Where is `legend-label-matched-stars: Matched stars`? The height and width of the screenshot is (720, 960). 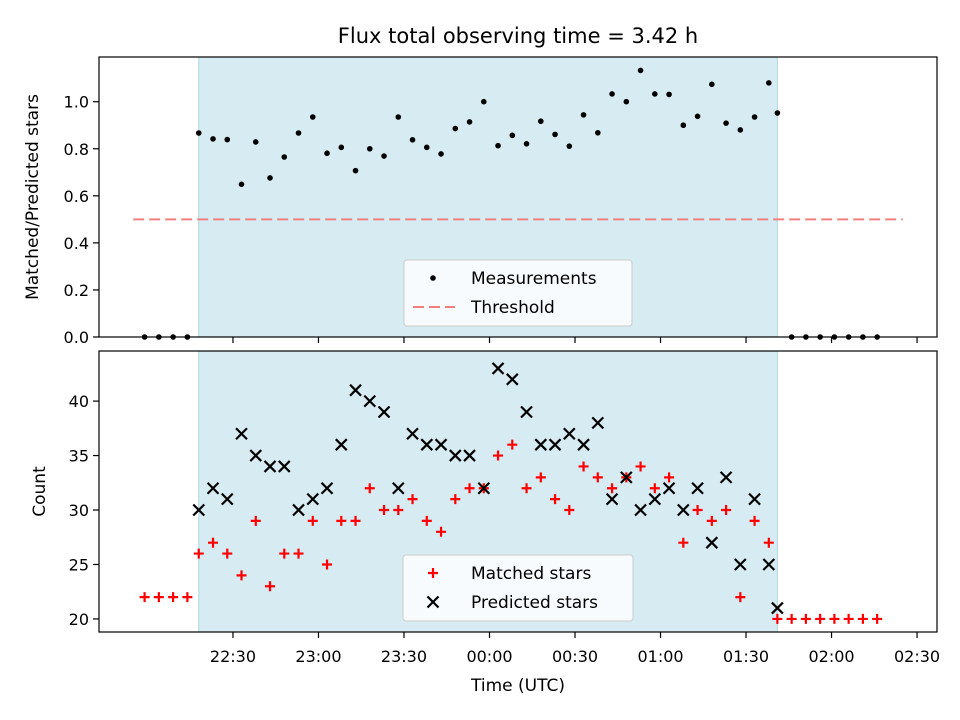
legend-label-matched-stars: Matched stars is located at coordinates (531, 574).